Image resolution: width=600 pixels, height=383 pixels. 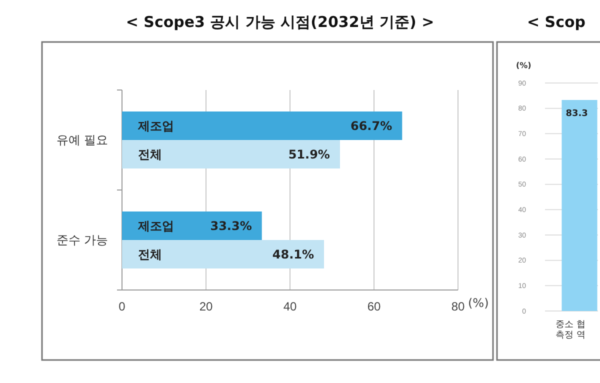 I want to click on series-label: 전체, so click(x=150, y=154).